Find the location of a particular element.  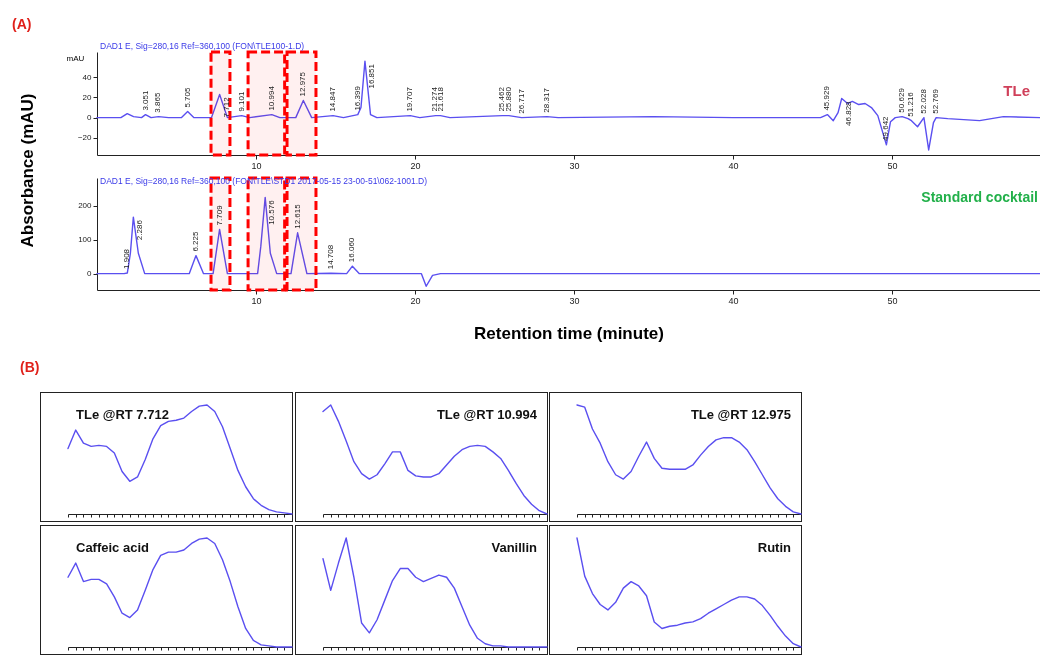

chart-title: Rutin is located at coordinates (774, 547).